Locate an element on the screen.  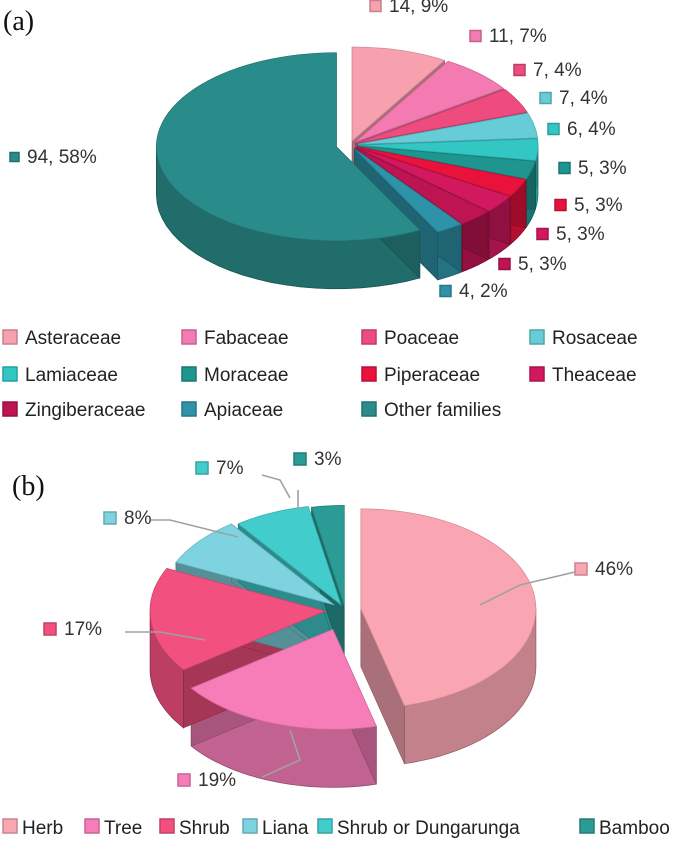
slice-theaceae is located at coordinates (433, 179).